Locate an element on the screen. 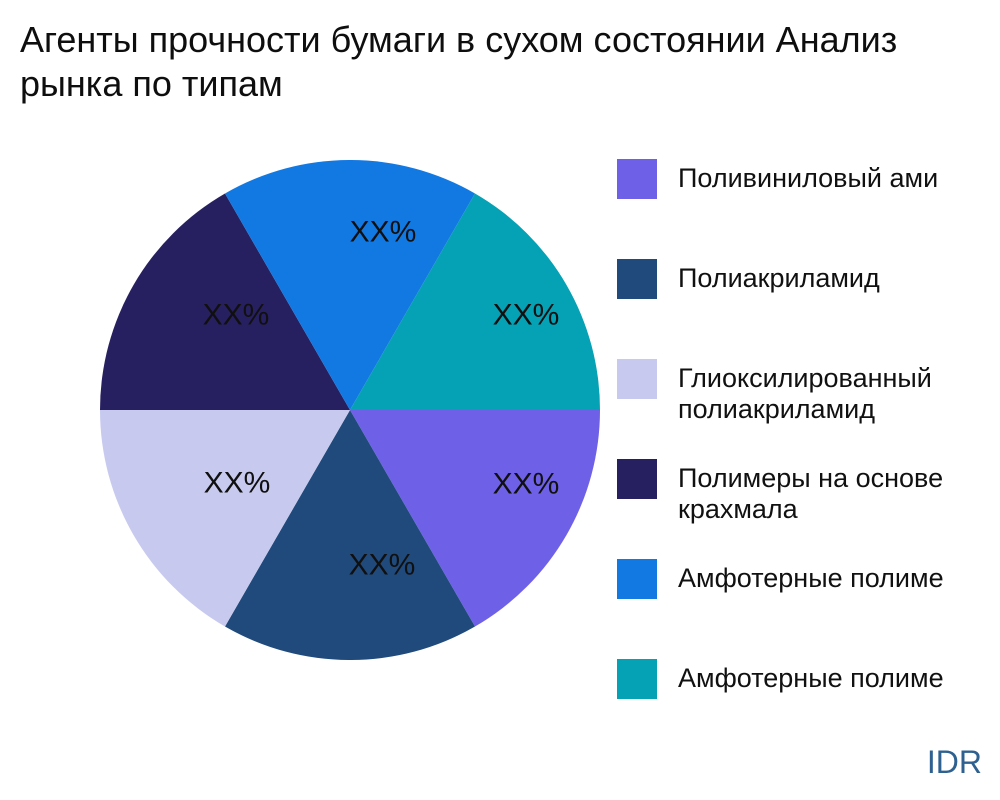 The image size is (1000, 800). legend-label: Полимеры на основе крахмала is located at coordinates (811, 493).